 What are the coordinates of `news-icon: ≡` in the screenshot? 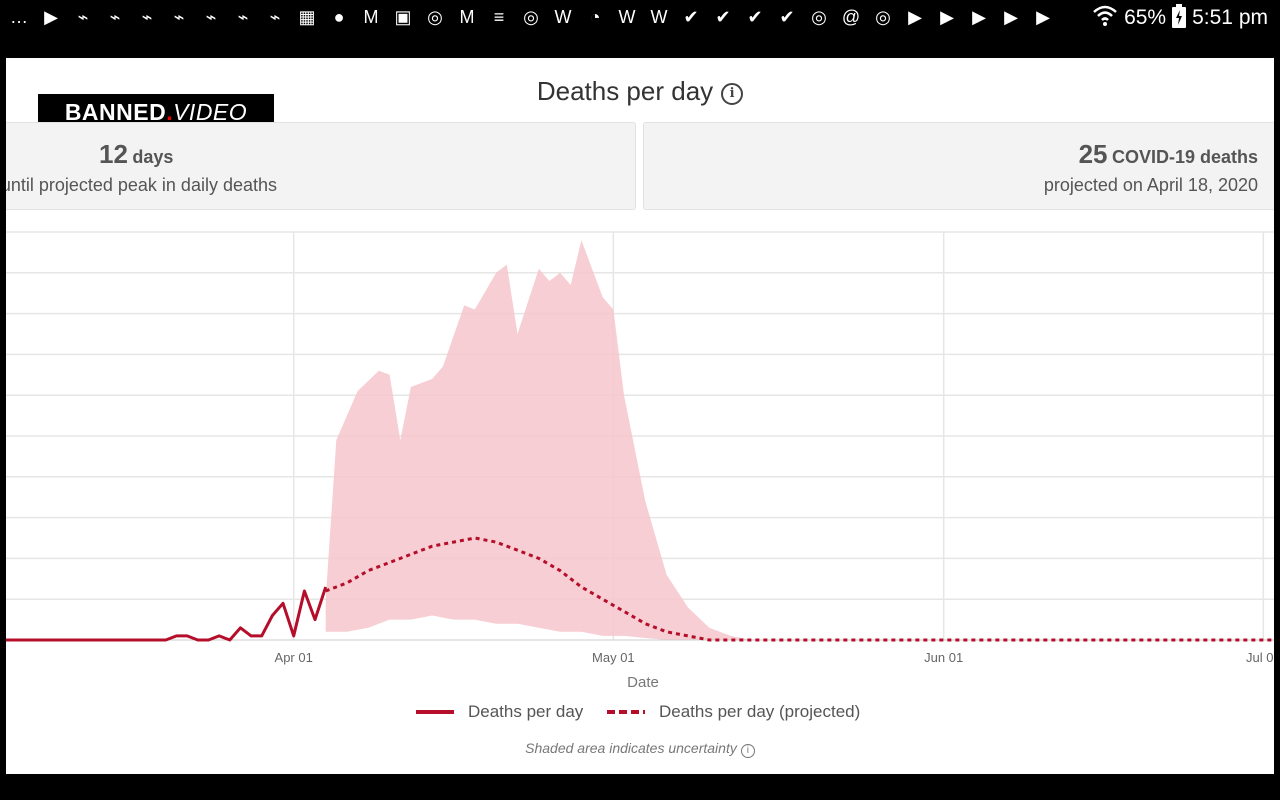 It's located at (499, 17).